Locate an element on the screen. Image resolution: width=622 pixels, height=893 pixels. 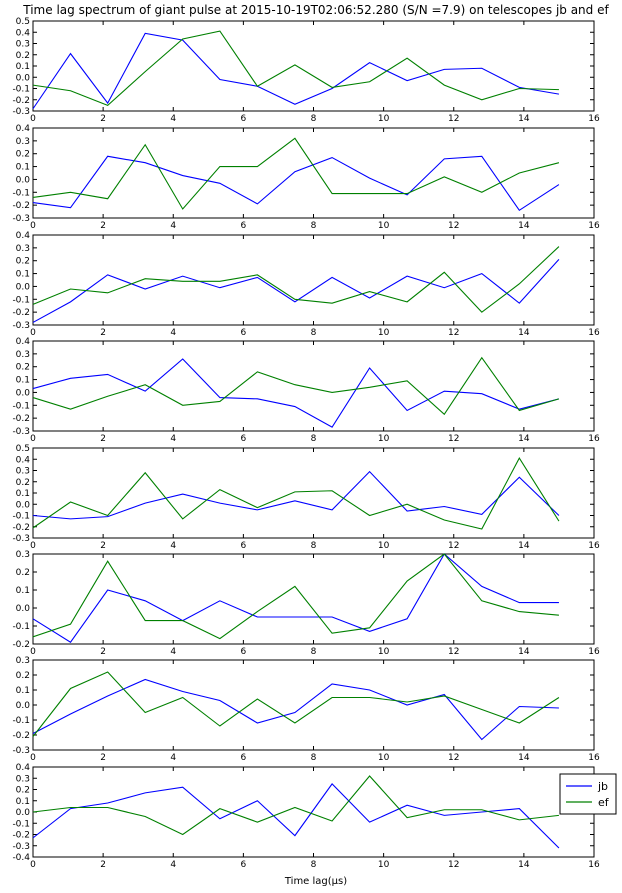
legend: jb ef is located at coordinates (588, 794).